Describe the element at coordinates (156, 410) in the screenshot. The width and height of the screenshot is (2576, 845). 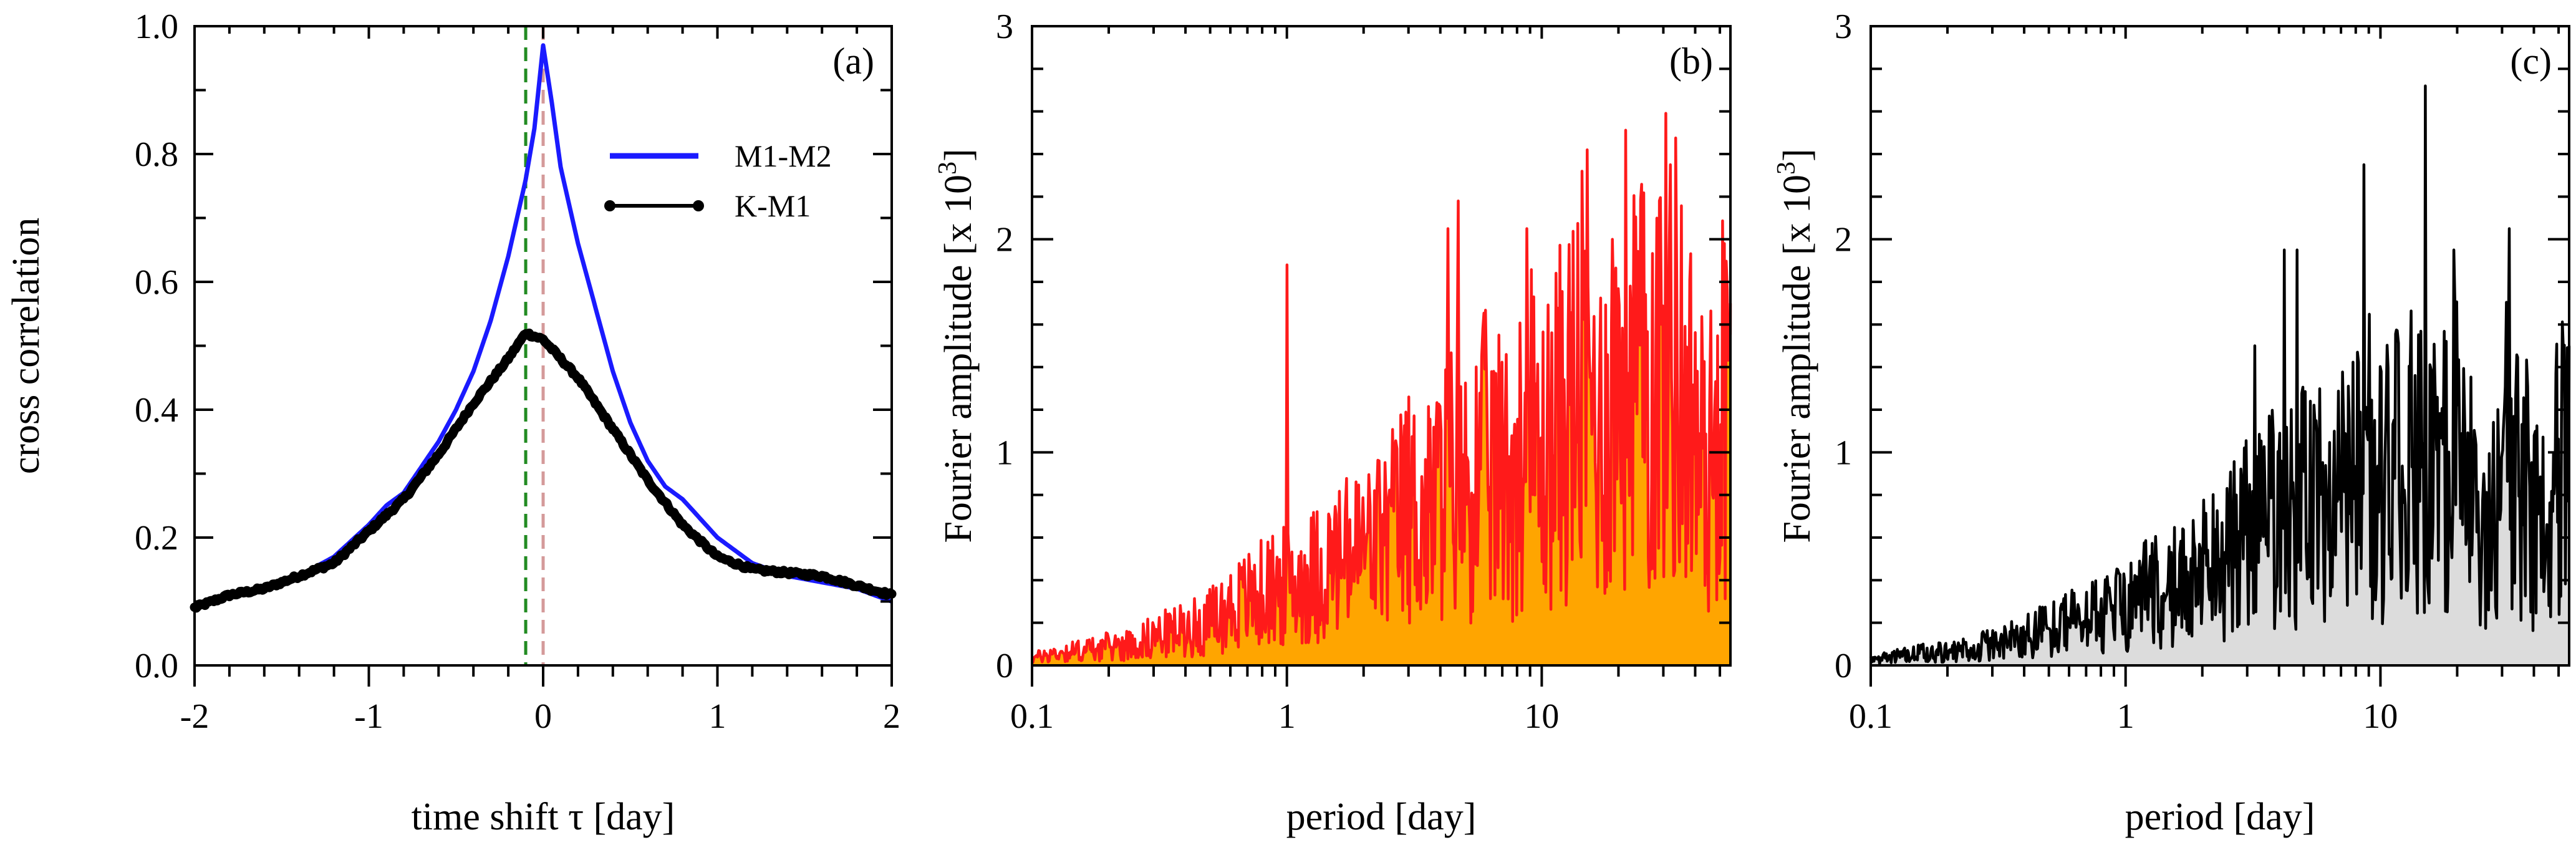
I see `y-tick-label: 0.4` at that location.